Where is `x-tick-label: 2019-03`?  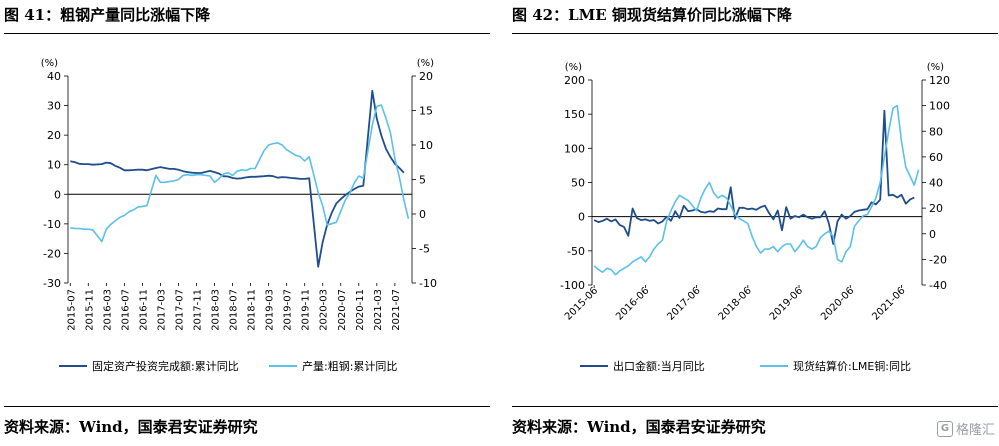 x-tick-label: 2019-03 is located at coordinates (270, 310).